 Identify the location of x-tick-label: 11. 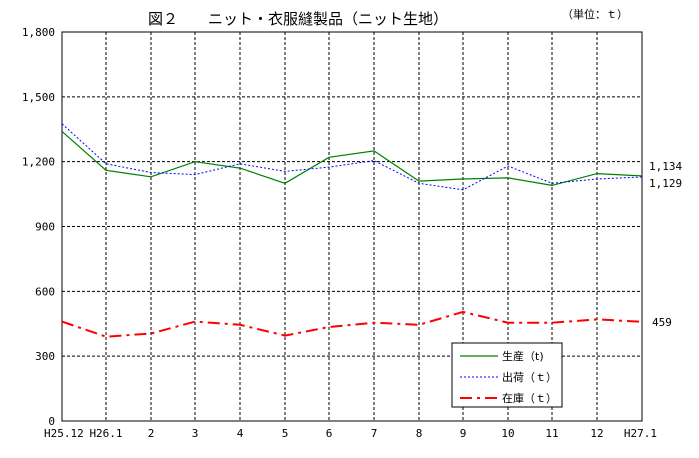
(551, 433).